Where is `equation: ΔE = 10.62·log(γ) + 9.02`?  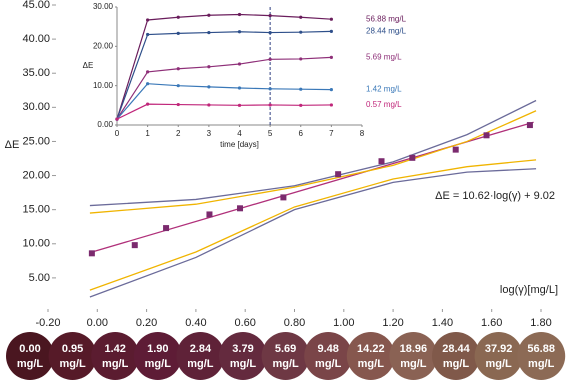
equation: ΔE = 10.62·log(γ) + 9.02 is located at coordinates (495, 196).